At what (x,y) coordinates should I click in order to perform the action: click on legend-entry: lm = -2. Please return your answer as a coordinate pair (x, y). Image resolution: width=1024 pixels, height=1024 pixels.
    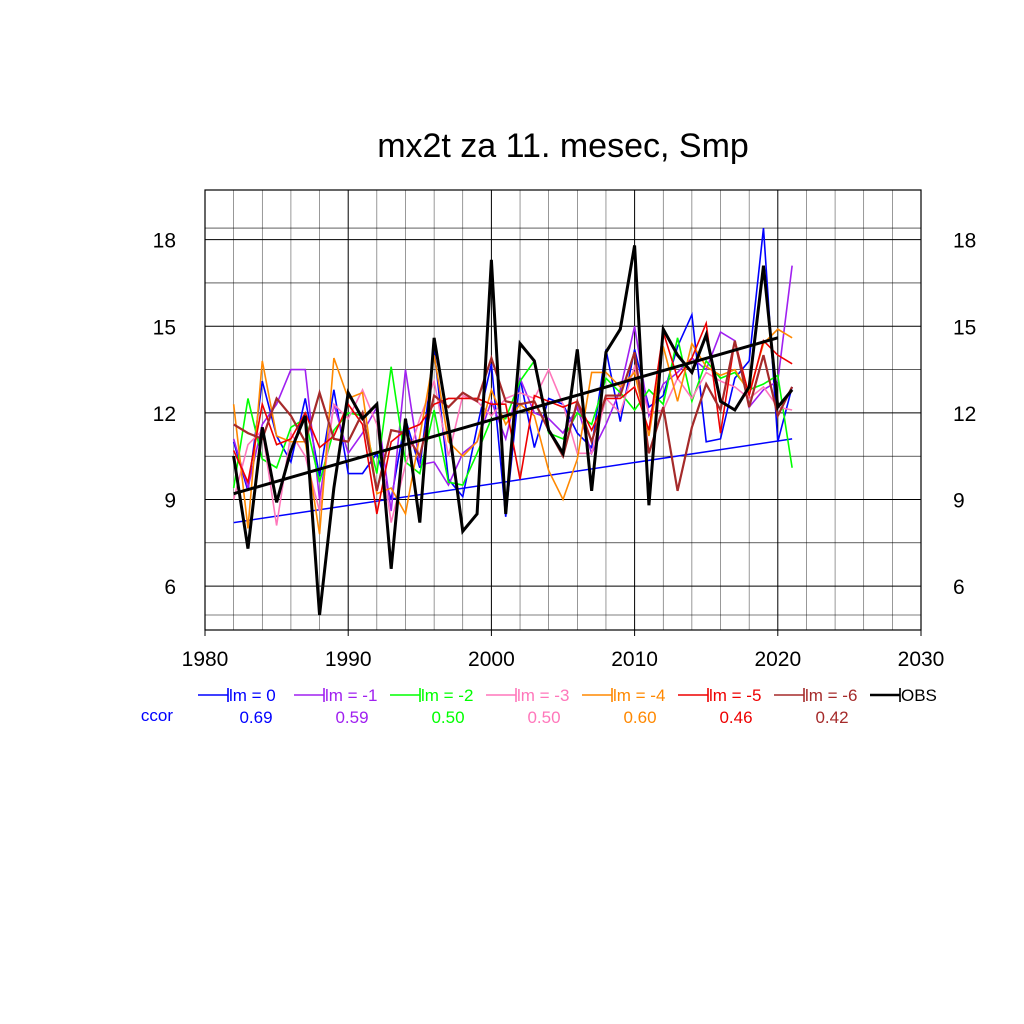
    Looking at the image, I should click on (447, 695).